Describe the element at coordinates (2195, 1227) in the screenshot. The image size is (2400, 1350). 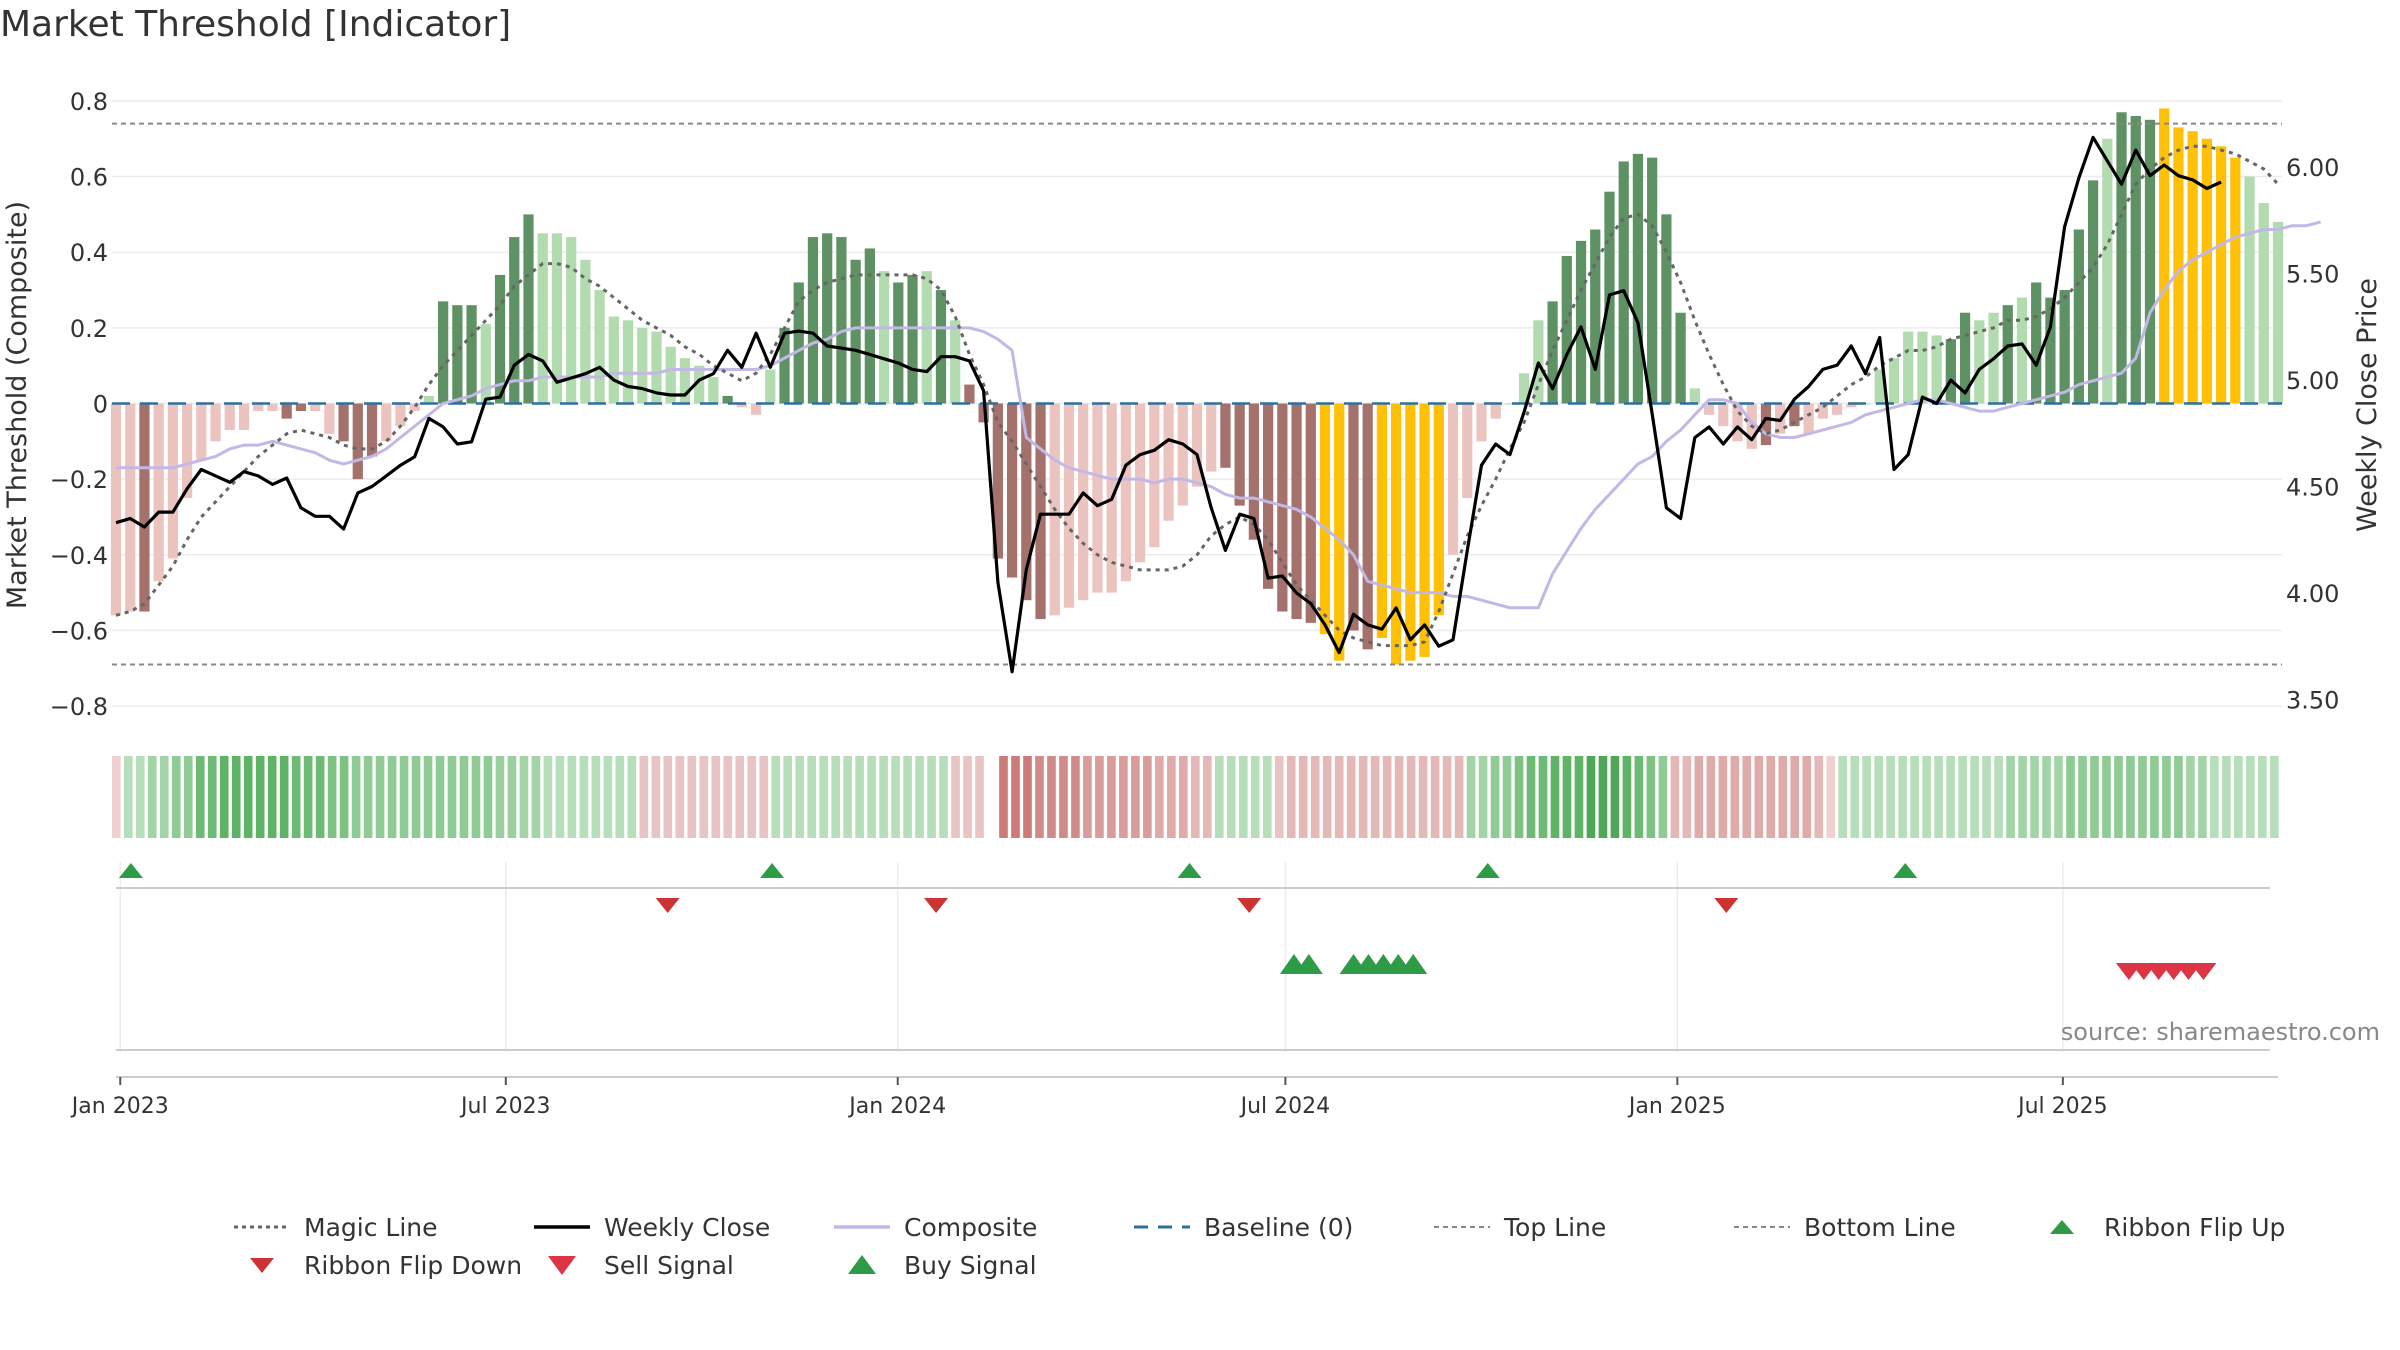
I see `legend-label: Ribbon Flip Up` at that location.